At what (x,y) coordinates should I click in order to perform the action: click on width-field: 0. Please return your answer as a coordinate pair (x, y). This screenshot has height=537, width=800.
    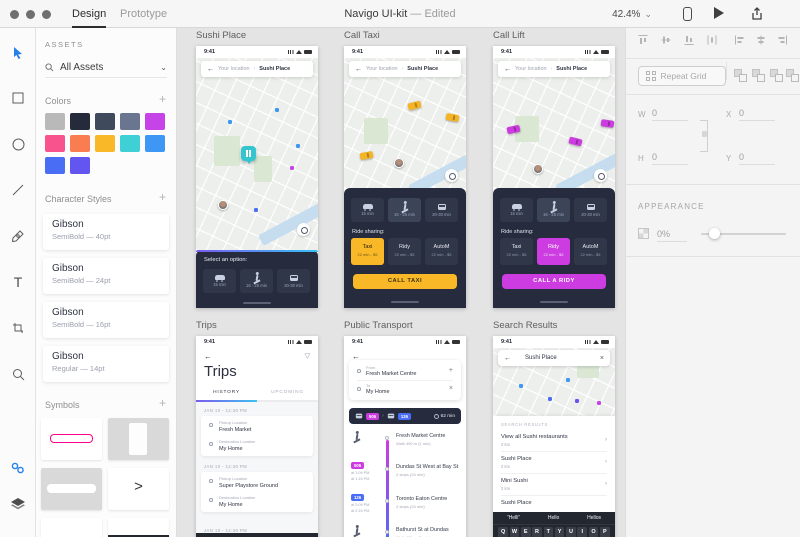
    Looking at the image, I should click on (670, 114).